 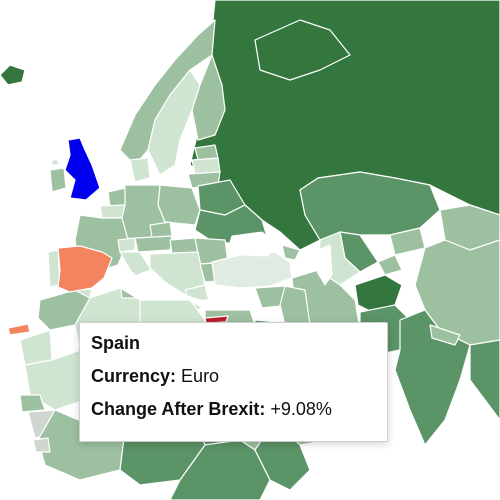 What do you see at coordinates (206, 166) in the screenshot?
I see `country-latvia` at bounding box center [206, 166].